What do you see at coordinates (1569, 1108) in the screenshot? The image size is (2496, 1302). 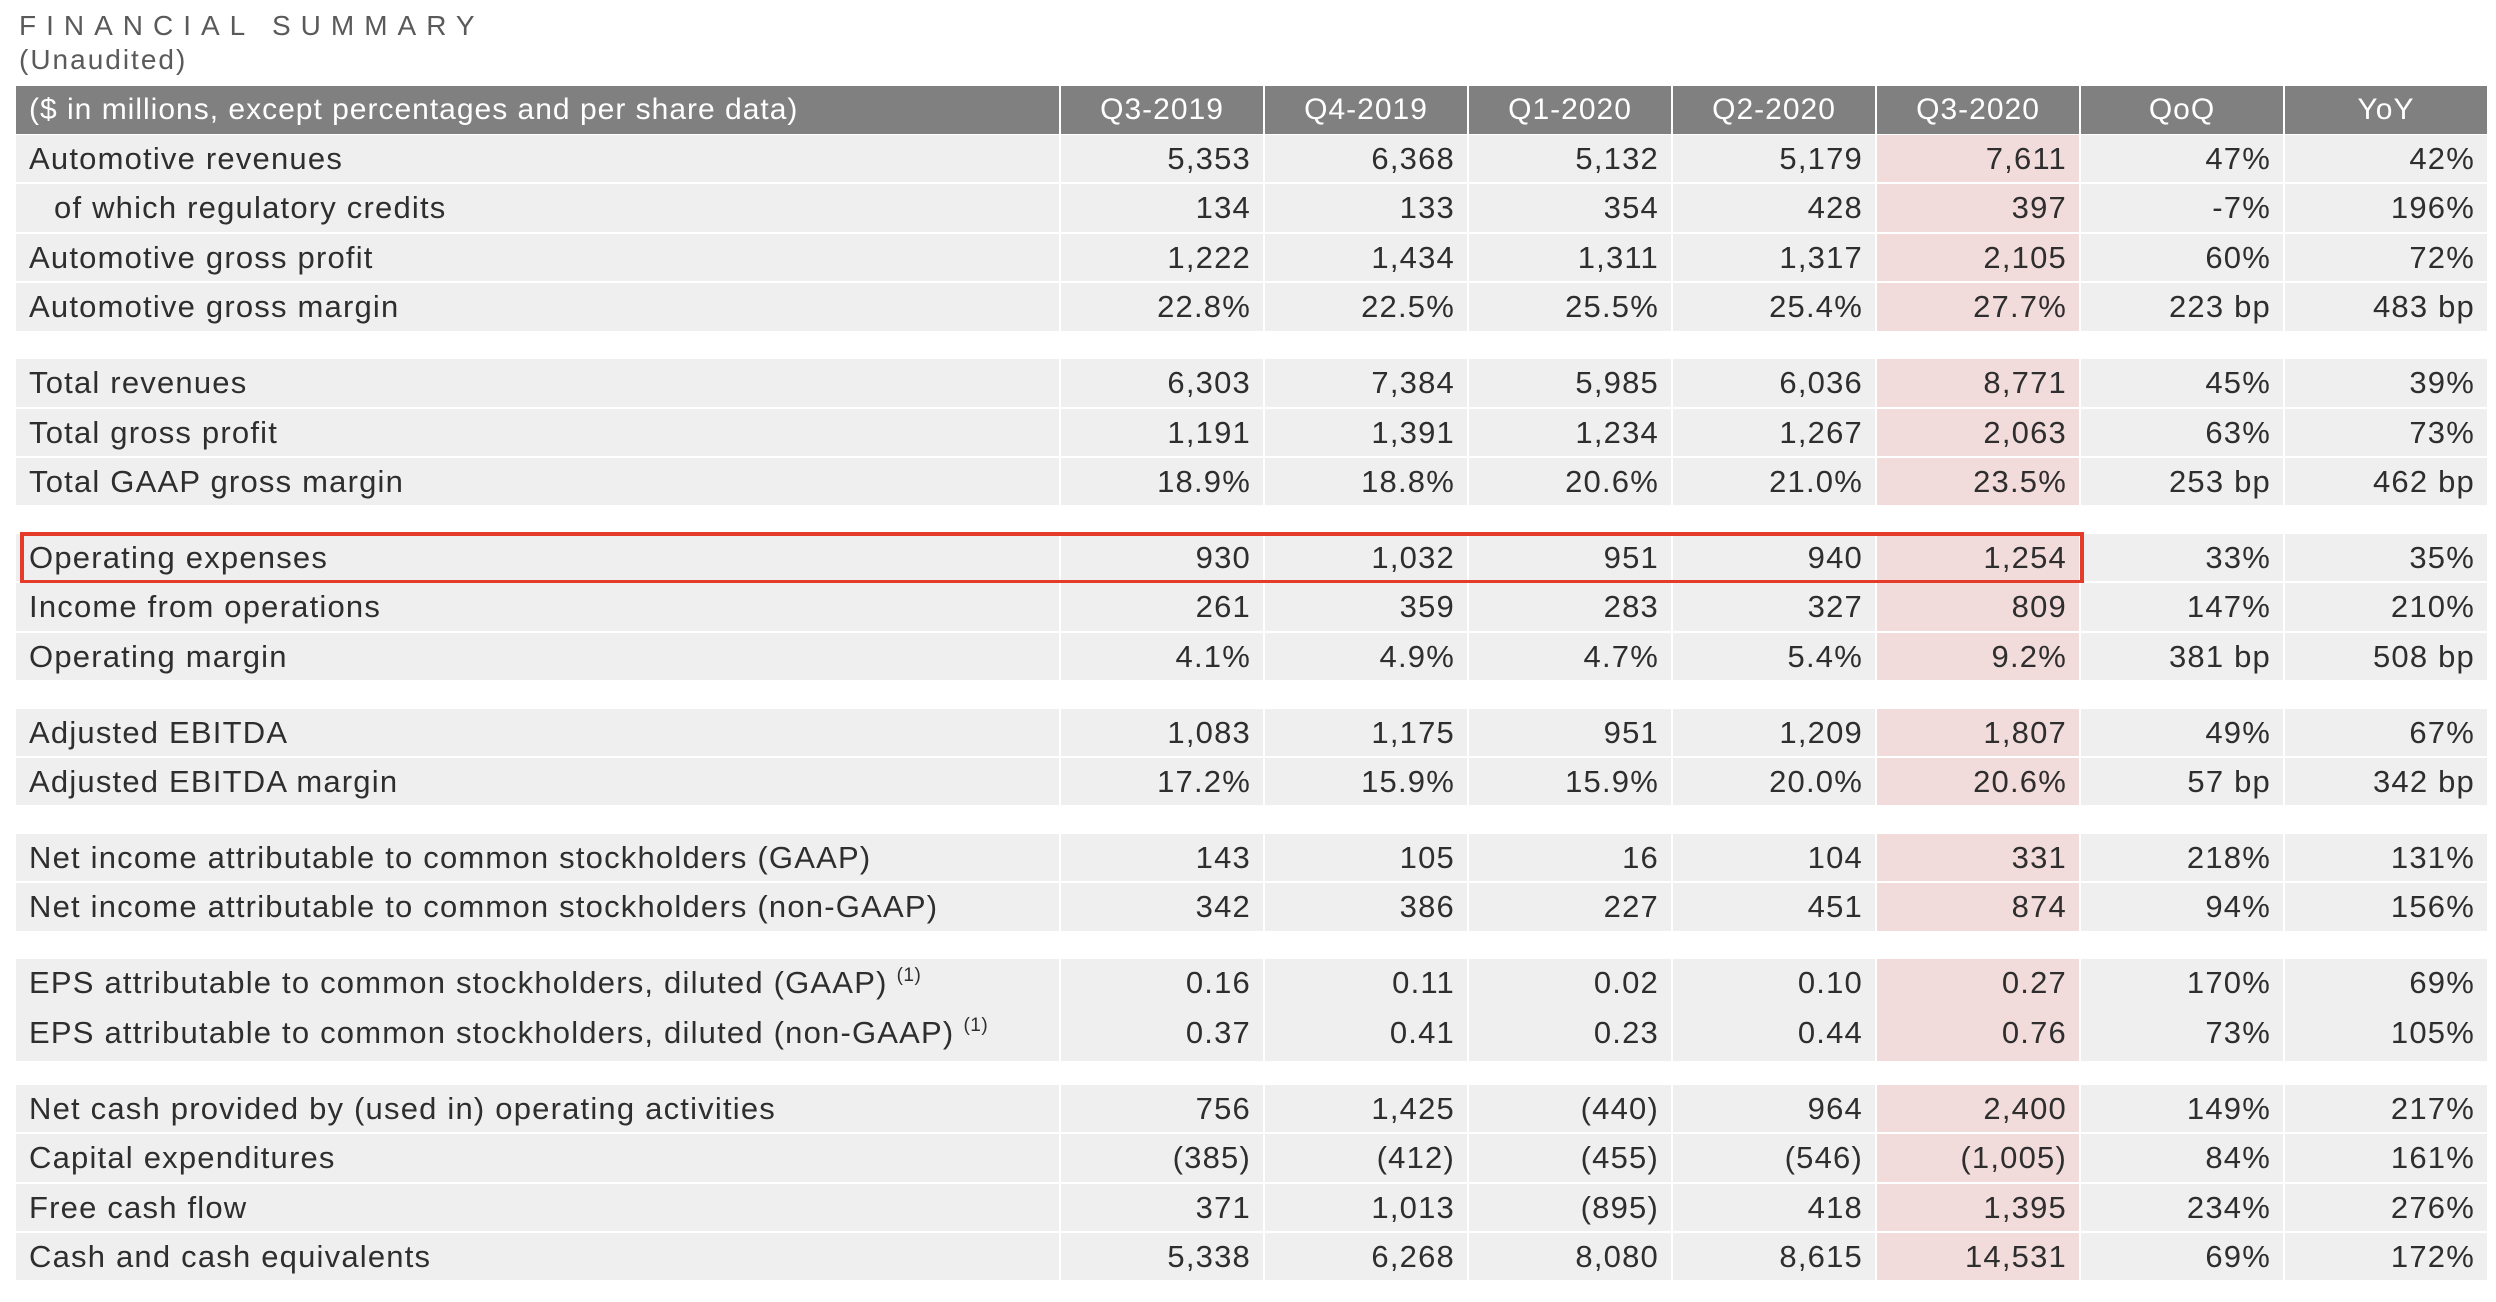 I see `value-q1-2020: (440)` at bounding box center [1569, 1108].